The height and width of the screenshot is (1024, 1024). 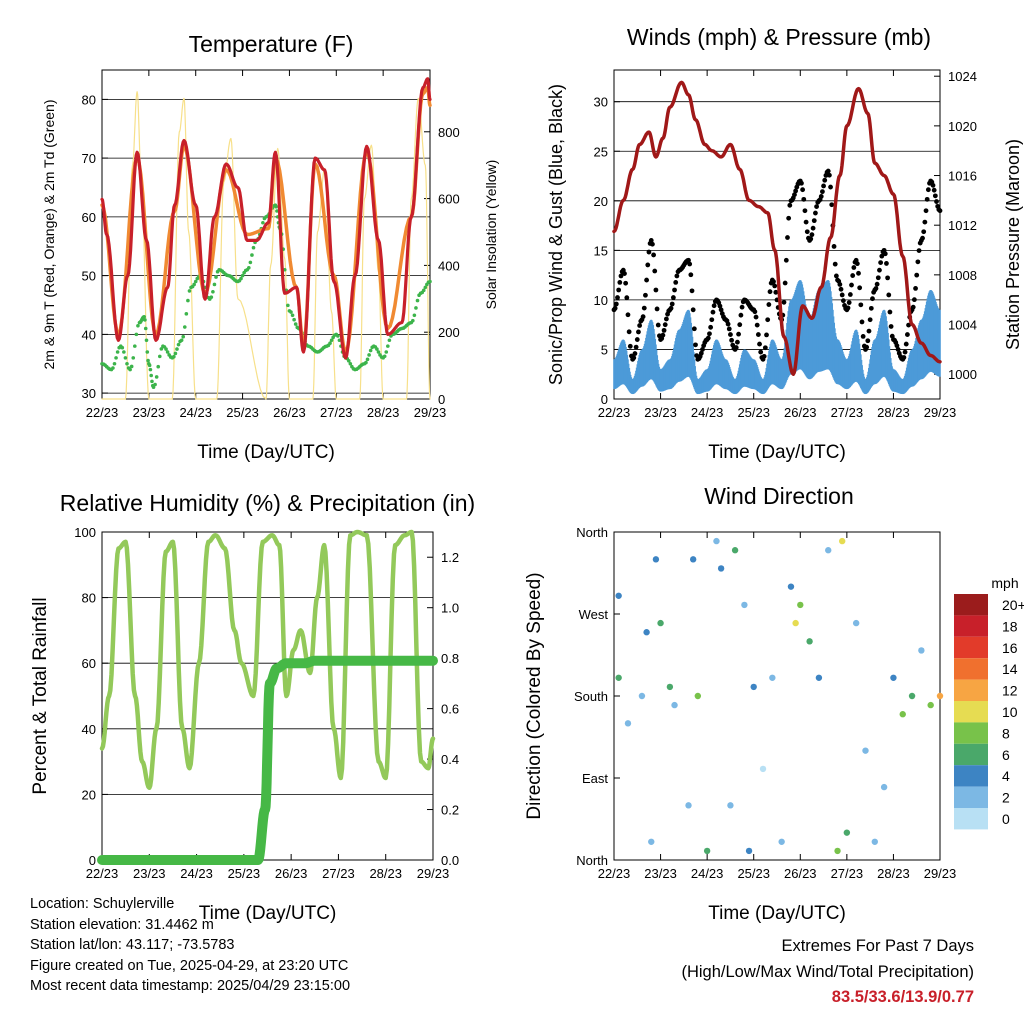 I want to click on solar-insolation-line, so click(x=266, y=245).